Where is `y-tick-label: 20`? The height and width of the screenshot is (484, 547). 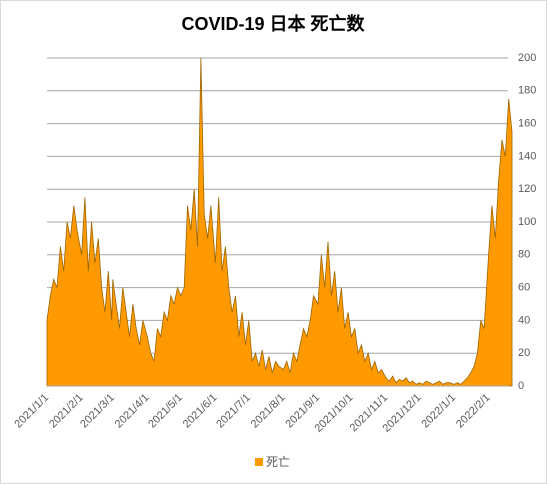 y-tick-label: 20 is located at coordinates (524, 353).